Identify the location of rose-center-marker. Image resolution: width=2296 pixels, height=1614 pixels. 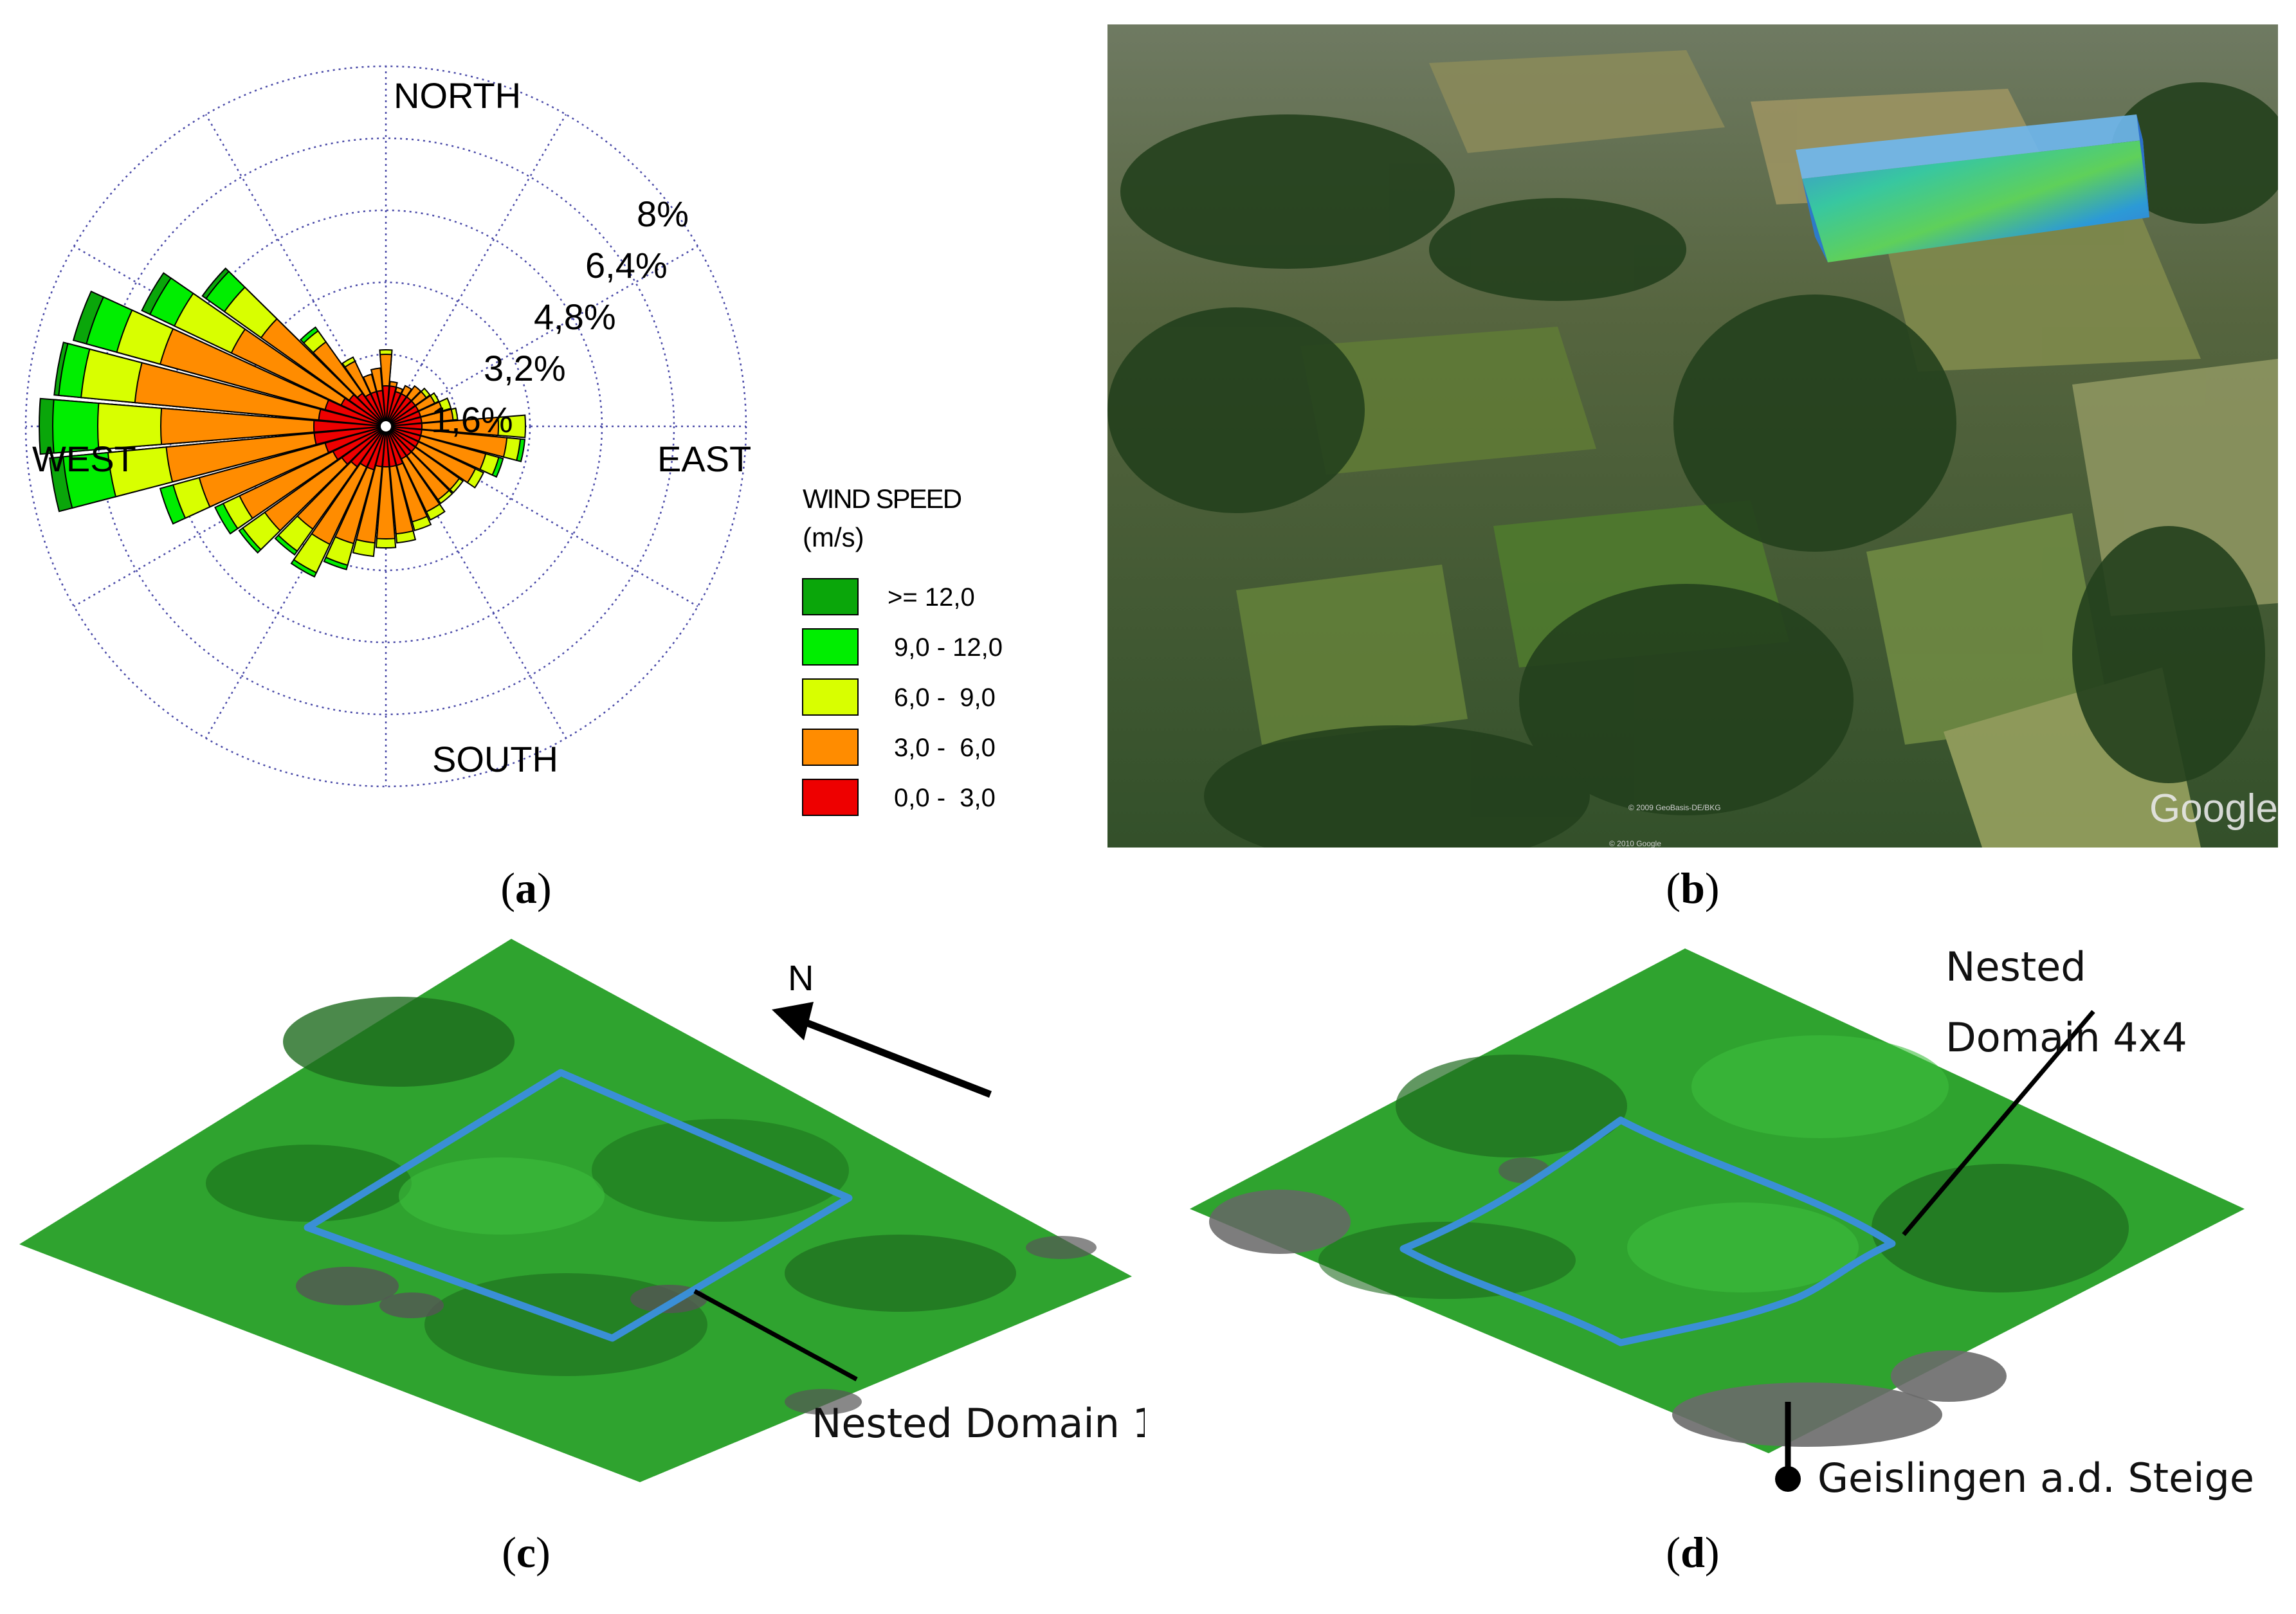
(386, 426).